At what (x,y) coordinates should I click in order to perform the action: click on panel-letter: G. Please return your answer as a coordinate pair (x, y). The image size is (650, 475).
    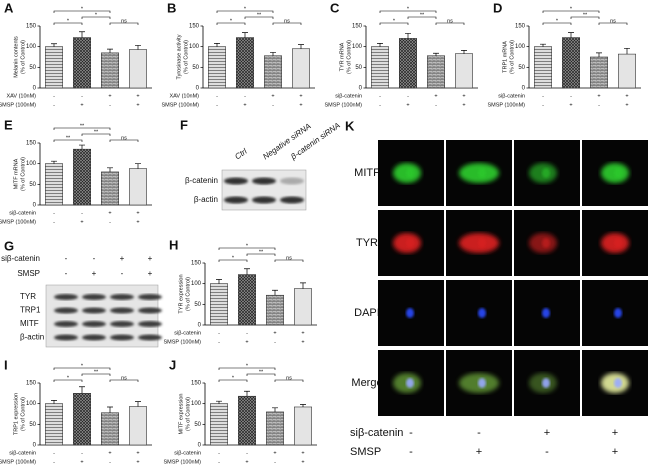
    Looking at the image, I should click on (9, 245).